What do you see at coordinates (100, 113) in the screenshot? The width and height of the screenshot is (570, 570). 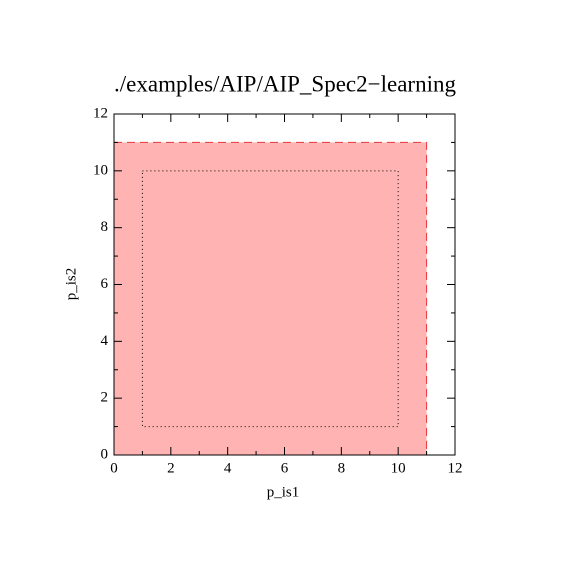 I see `y-tick-label: 12` at bounding box center [100, 113].